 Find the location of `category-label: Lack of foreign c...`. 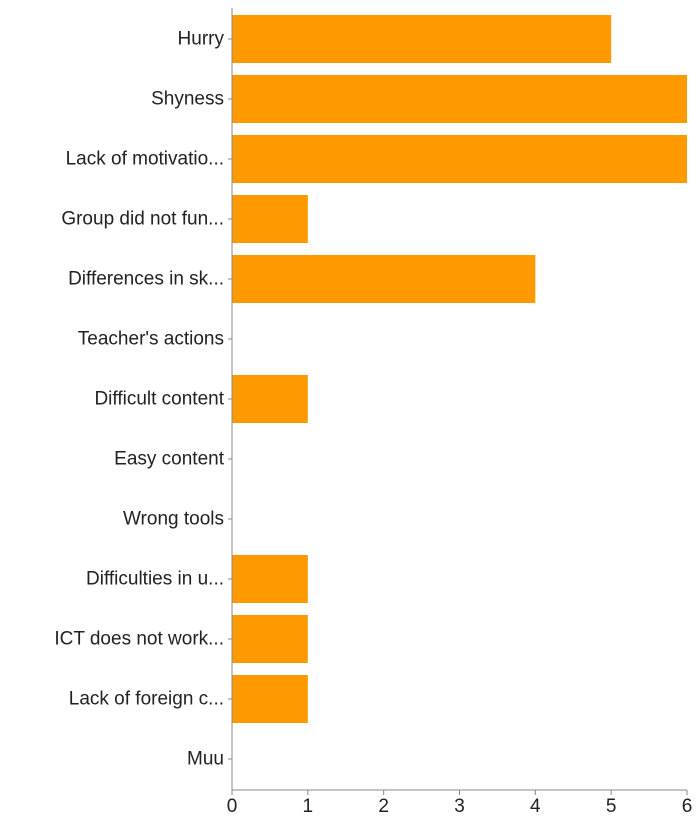

category-label: Lack of foreign c... is located at coordinates (146, 699).